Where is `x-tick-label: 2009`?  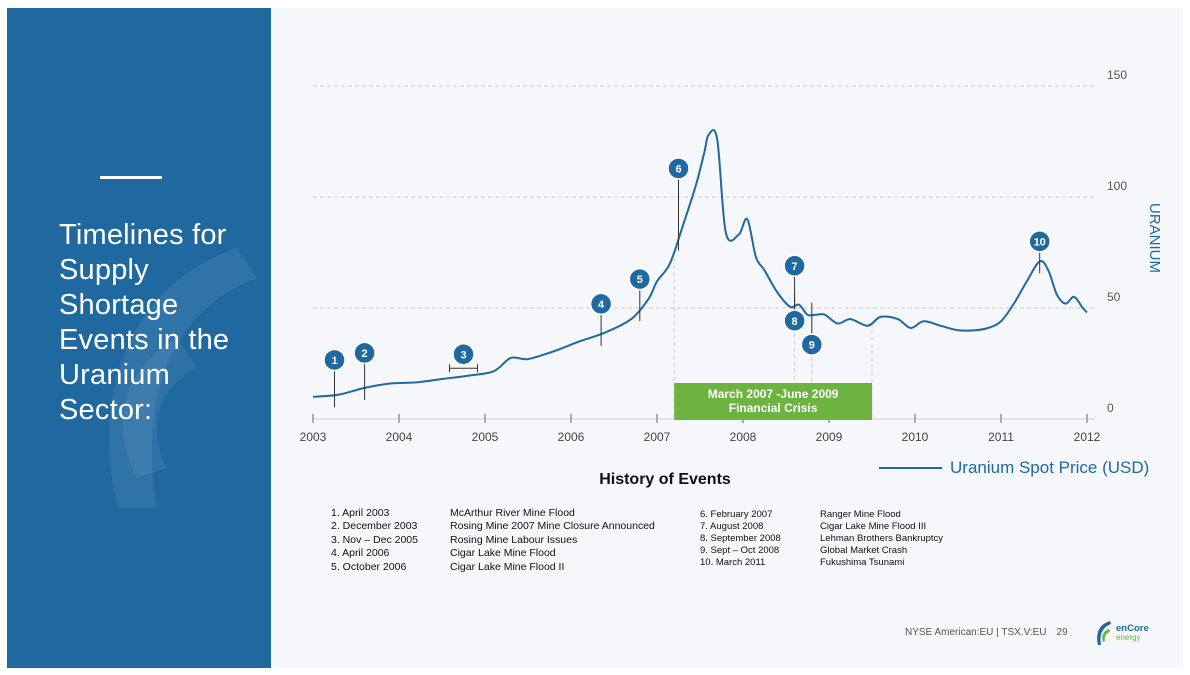 x-tick-label: 2009 is located at coordinates (829, 437).